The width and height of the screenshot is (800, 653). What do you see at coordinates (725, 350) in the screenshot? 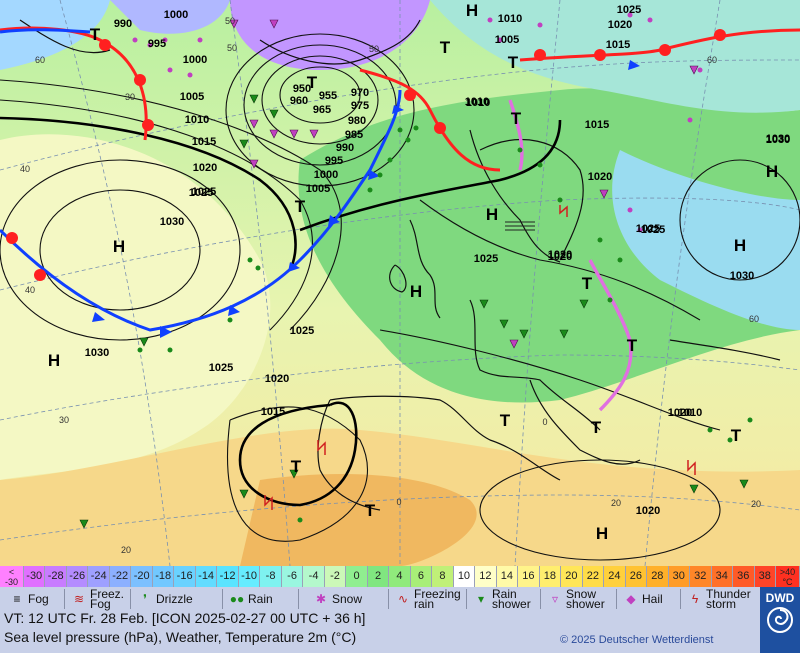
I see `black-sea-coast` at bounding box center [725, 350].